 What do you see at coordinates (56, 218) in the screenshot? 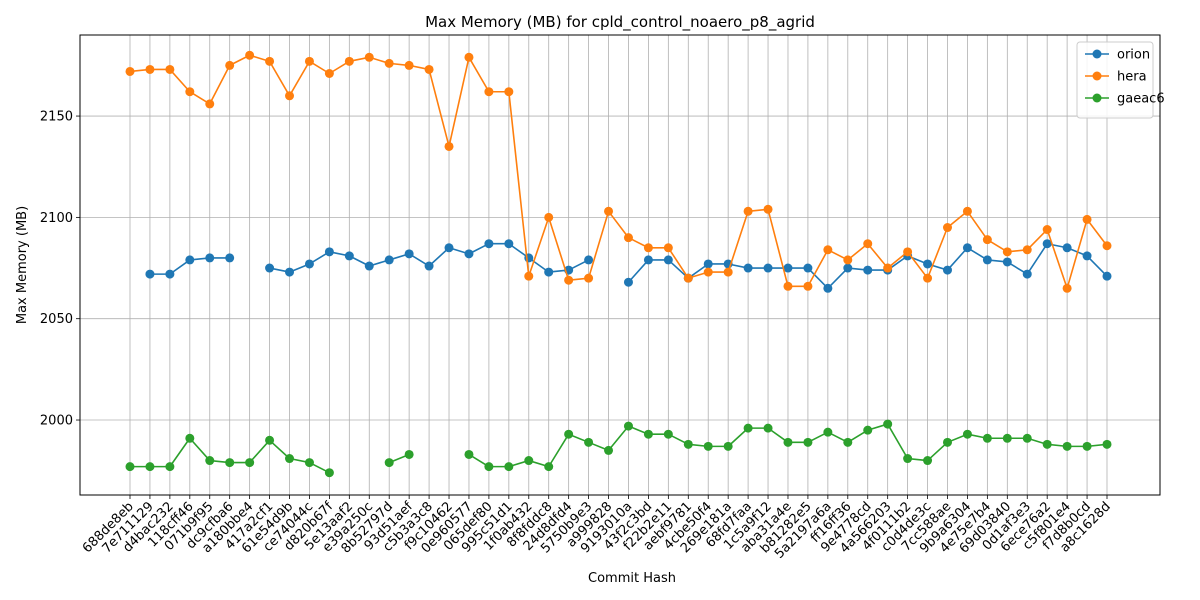
I see `y-tick-label: 2100` at bounding box center [56, 218].